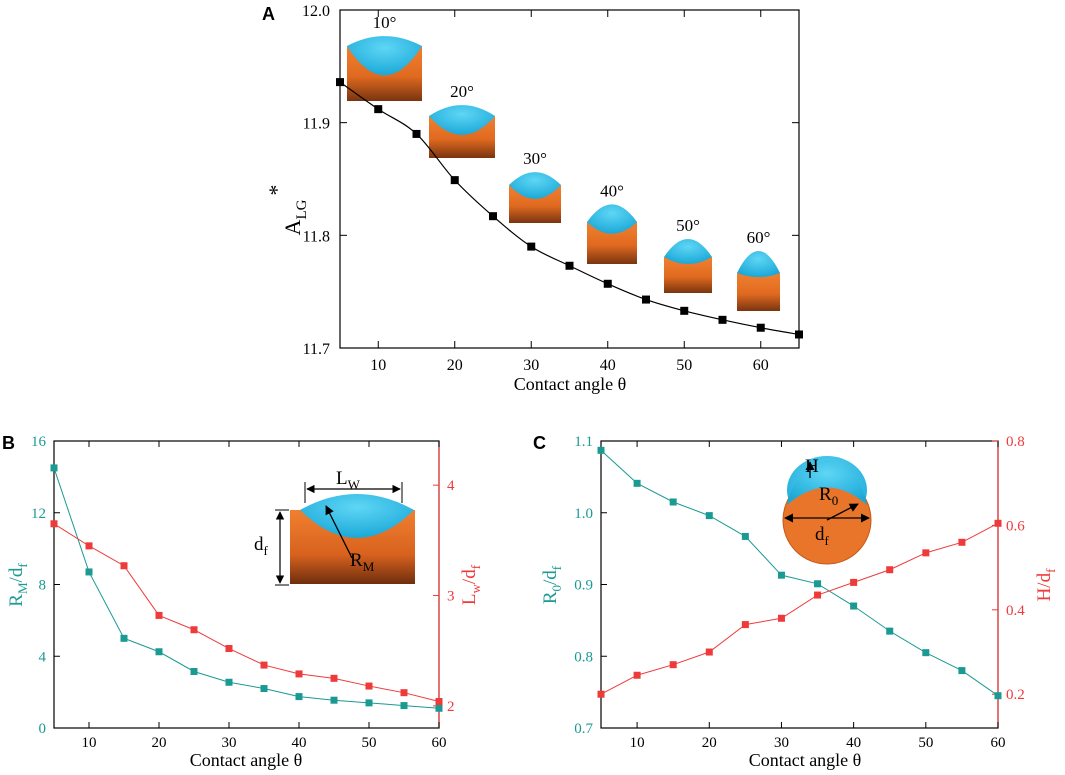  Describe the element at coordinates (583, 586) in the screenshot. I see `y-tick-label-c-left: 0.9` at that location.